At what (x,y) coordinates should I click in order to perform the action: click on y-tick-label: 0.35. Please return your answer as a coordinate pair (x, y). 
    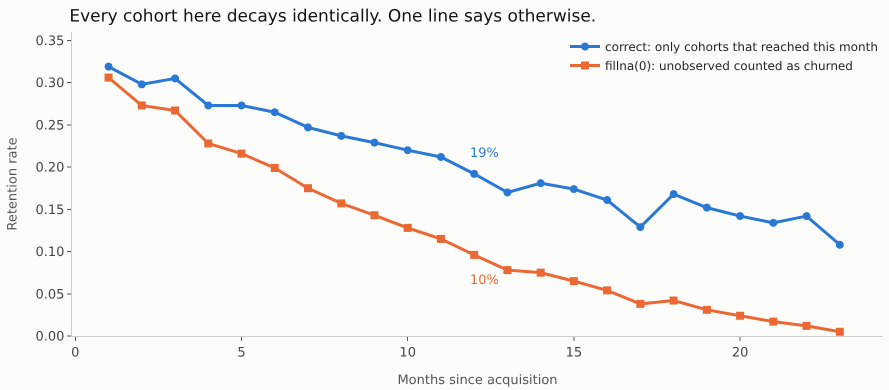
    Looking at the image, I should click on (49, 41).